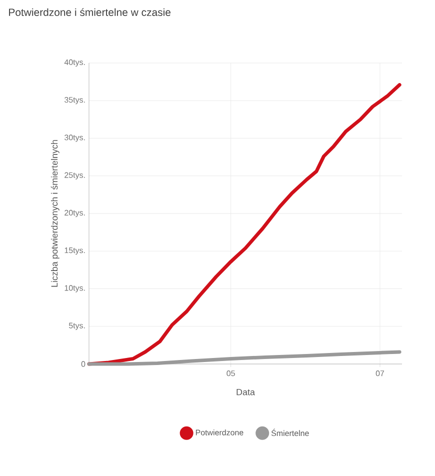  Describe the element at coordinates (89, 12) in the screenshot. I see `chart-title: Potwierdzone i śmiertelne w czasie` at that location.